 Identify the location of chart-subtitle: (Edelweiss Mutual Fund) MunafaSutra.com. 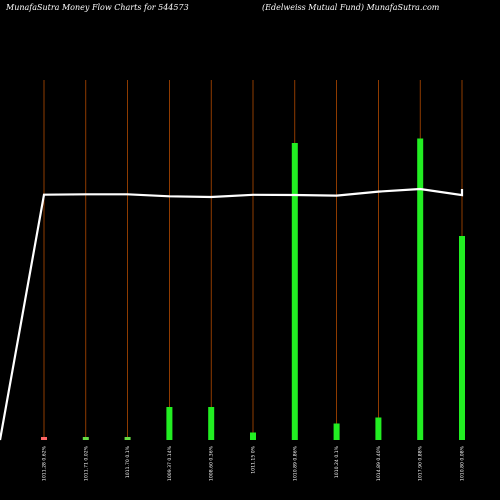
(351, 7).